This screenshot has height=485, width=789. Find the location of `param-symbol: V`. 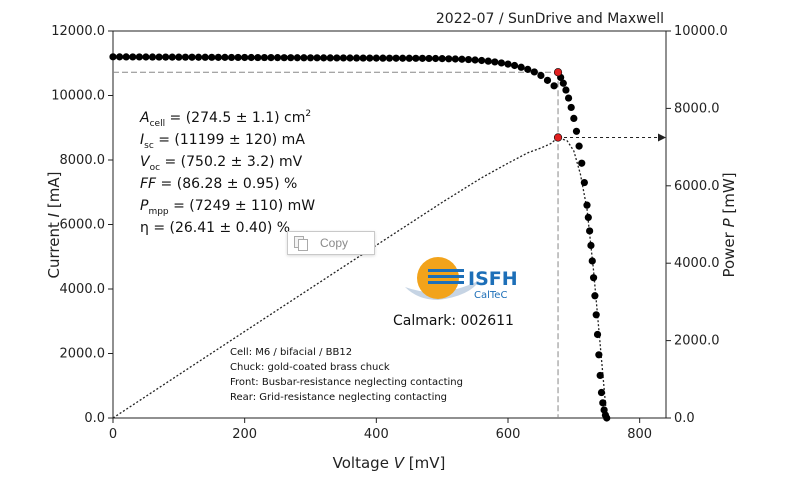

param-symbol: V is located at coordinates (145, 162).